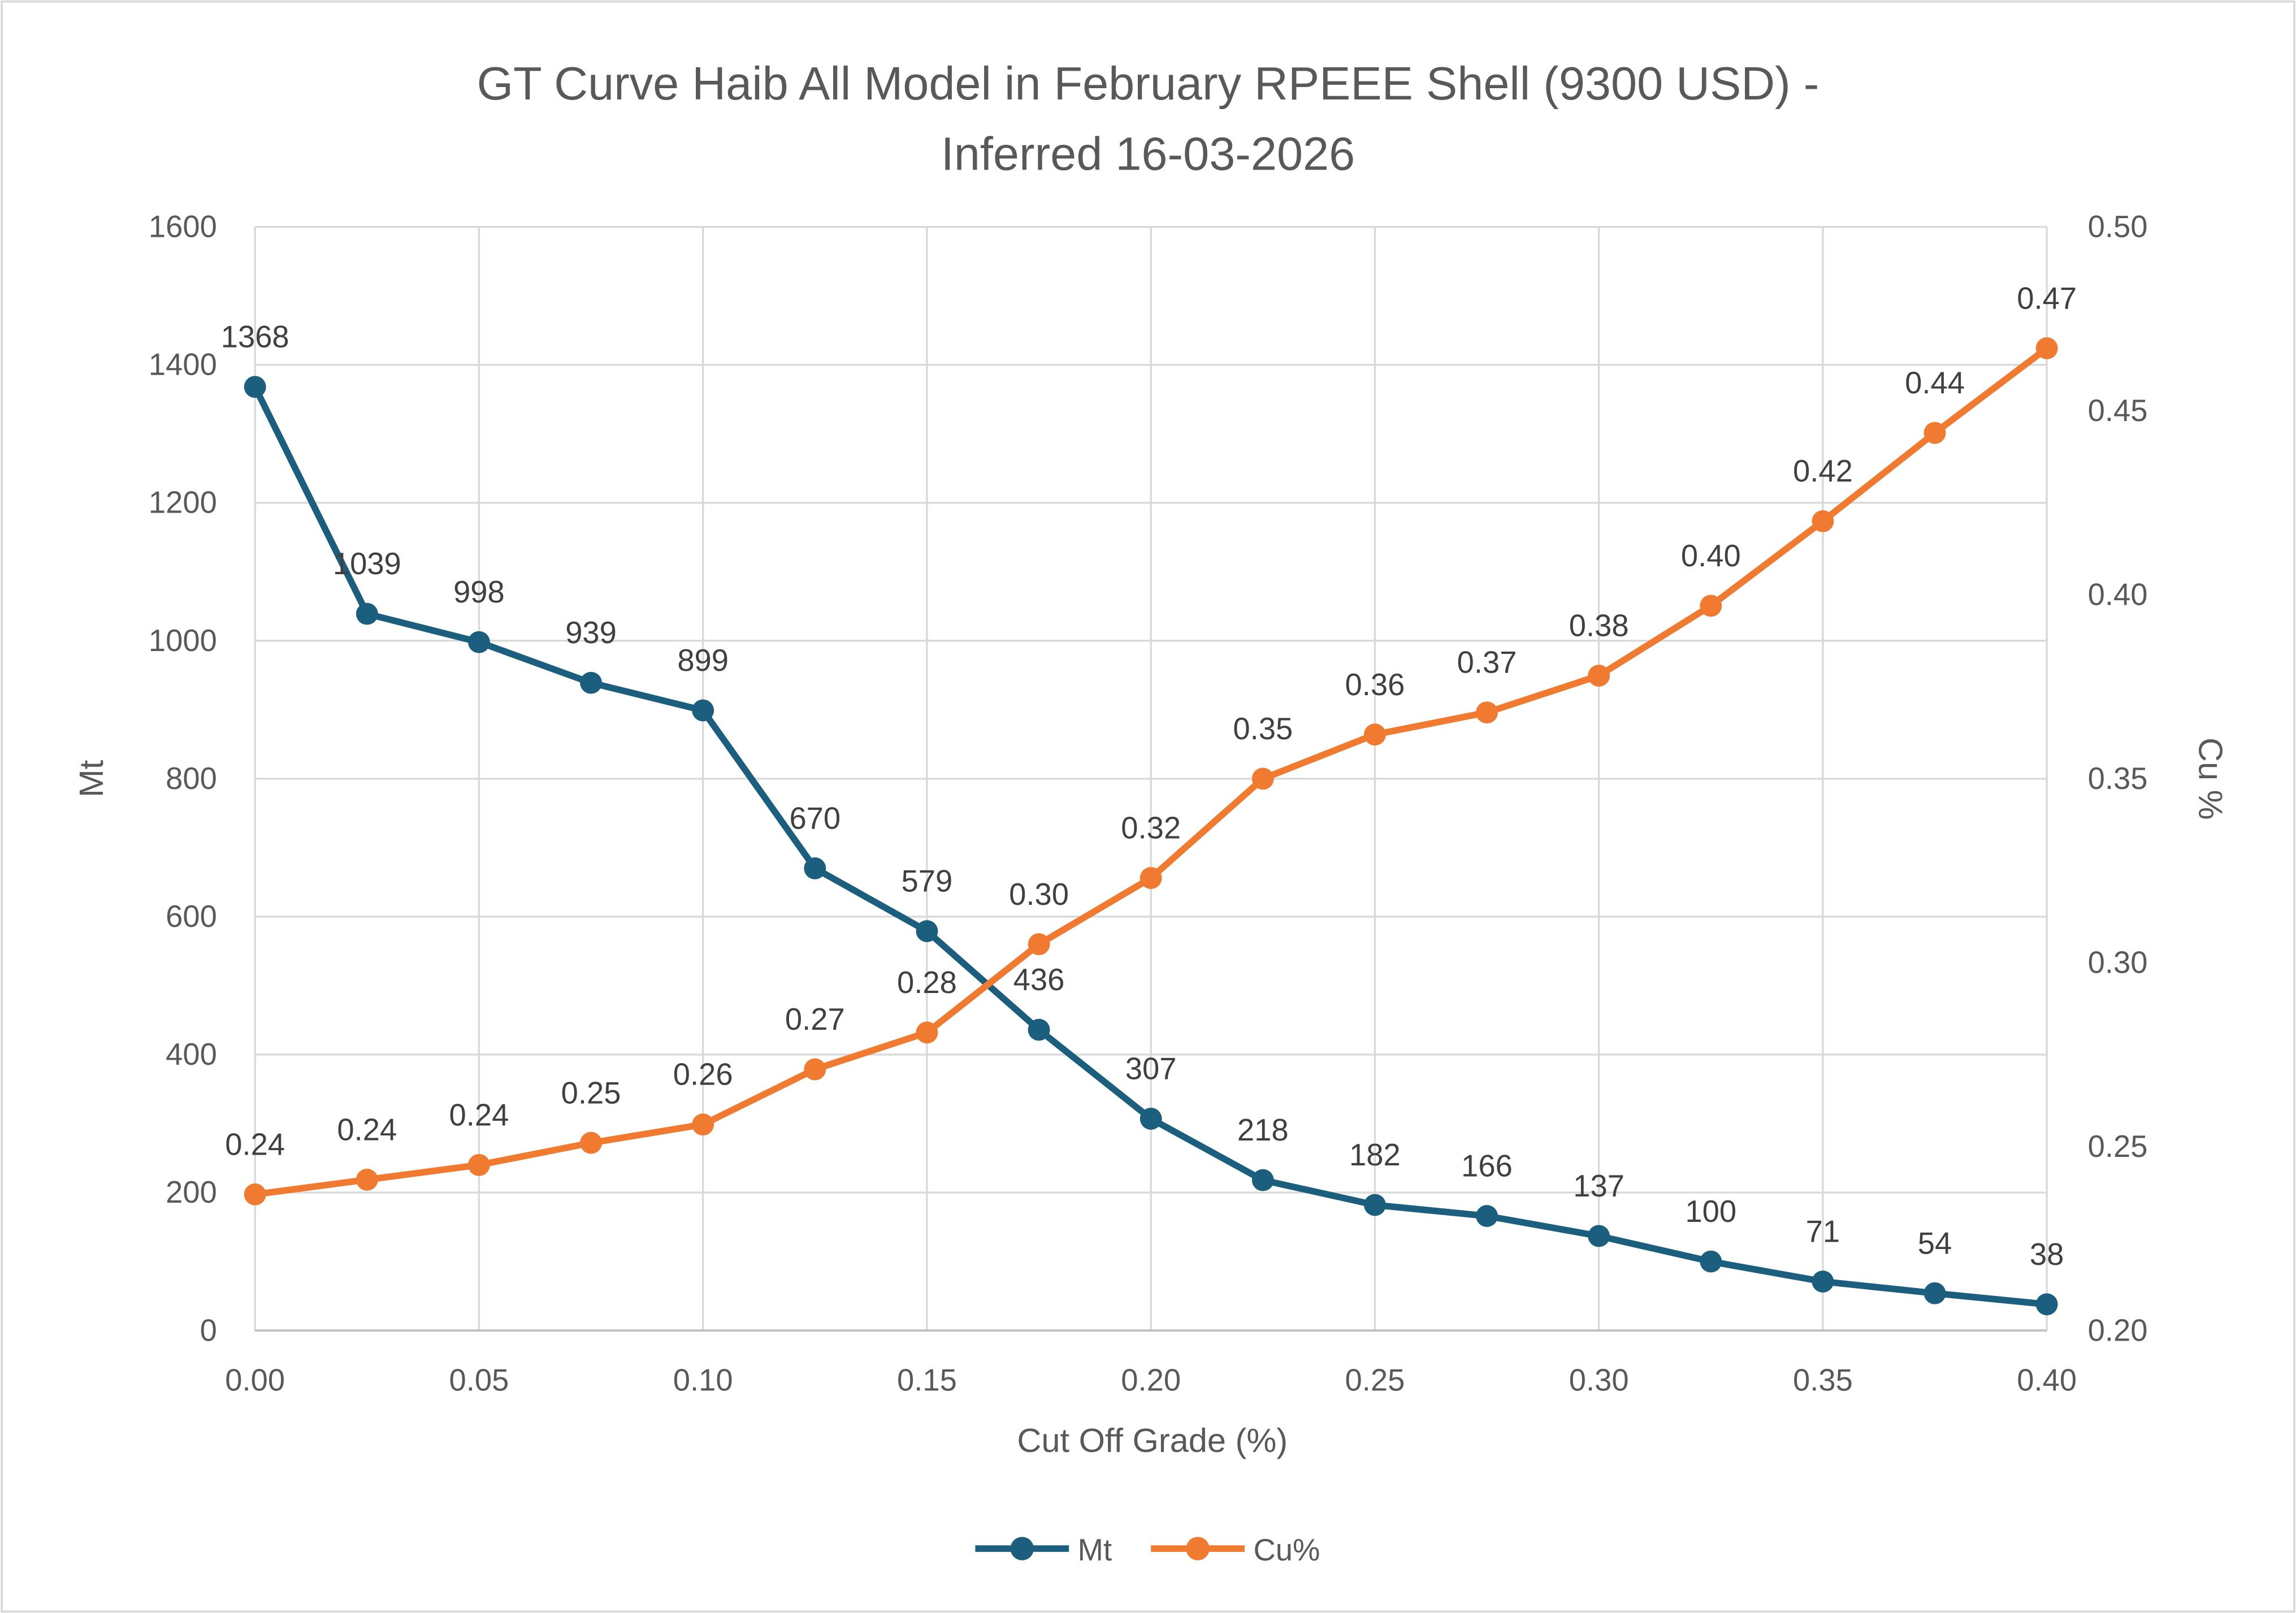  What do you see at coordinates (927, 1380) in the screenshot?
I see `x-tick-label: 0.15` at bounding box center [927, 1380].